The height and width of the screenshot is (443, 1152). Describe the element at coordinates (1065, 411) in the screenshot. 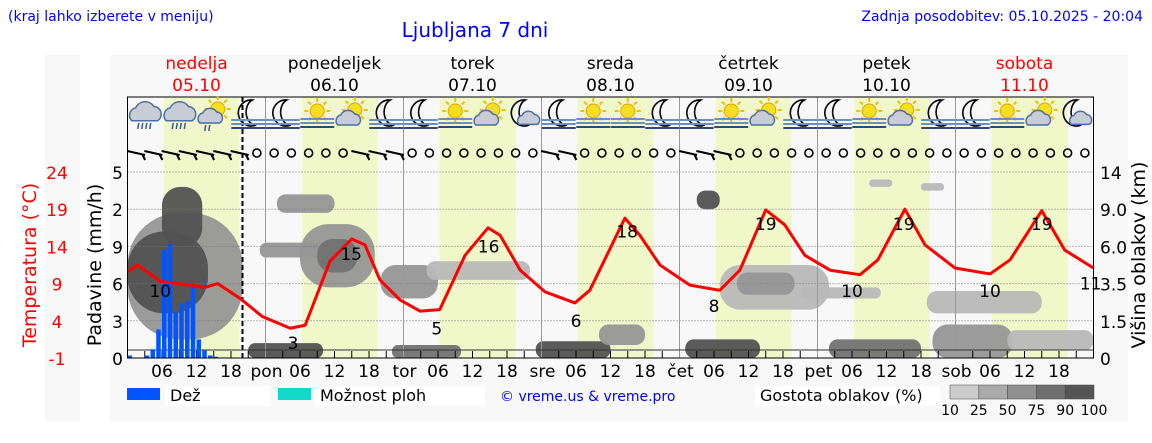

I see `cloud-scale-label: 90` at that location.